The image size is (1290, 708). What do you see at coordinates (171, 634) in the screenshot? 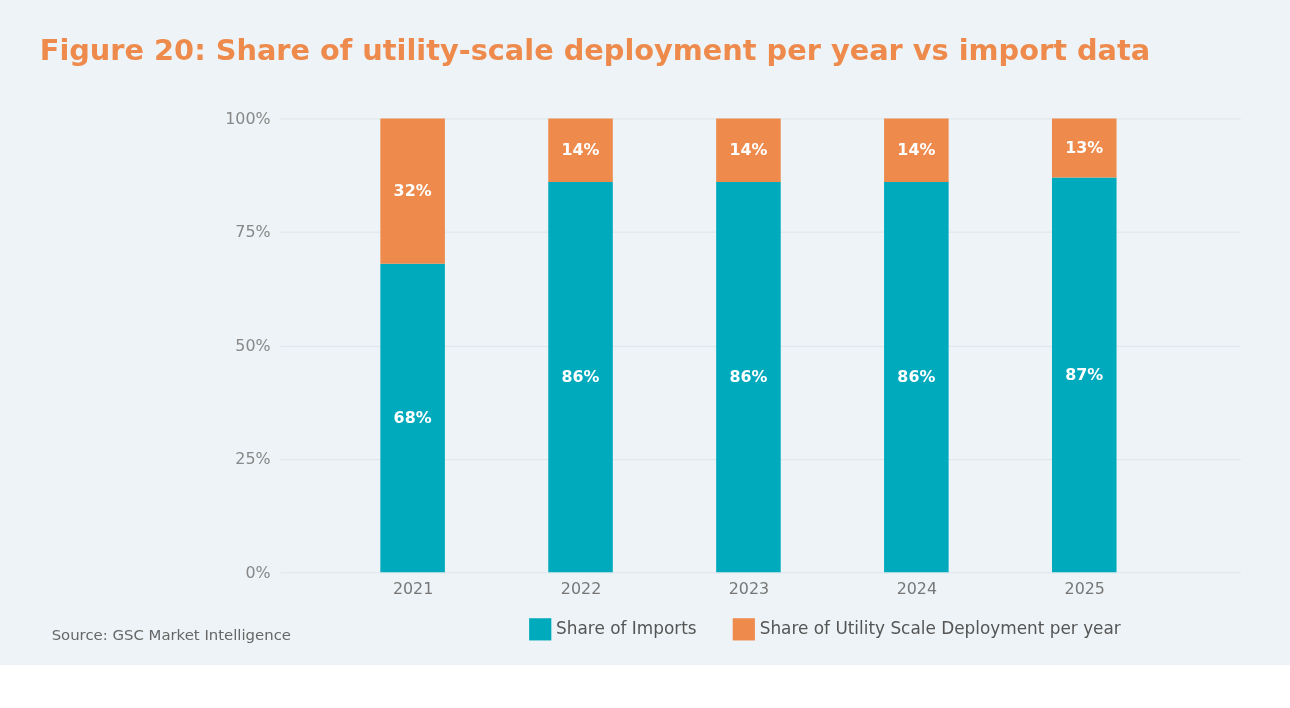
I see `source-note: Source: GSC Market Intelligence` at bounding box center [171, 634].